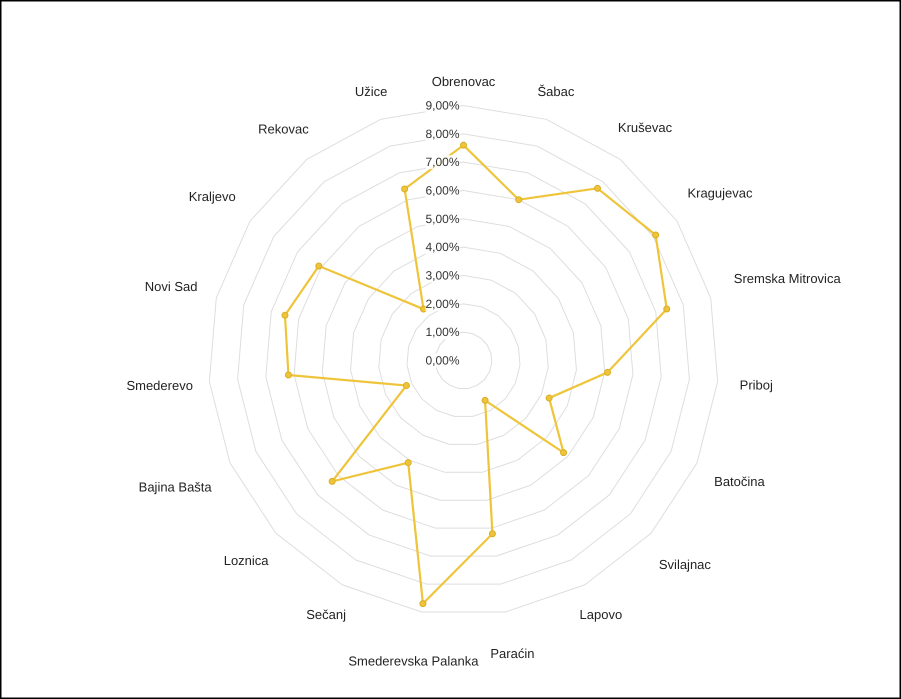 The image size is (901, 699). What do you see at coordinates (740, 482) in the screenshot?
I see `spoke-label: Batočina` at bounding box center [740, 482].